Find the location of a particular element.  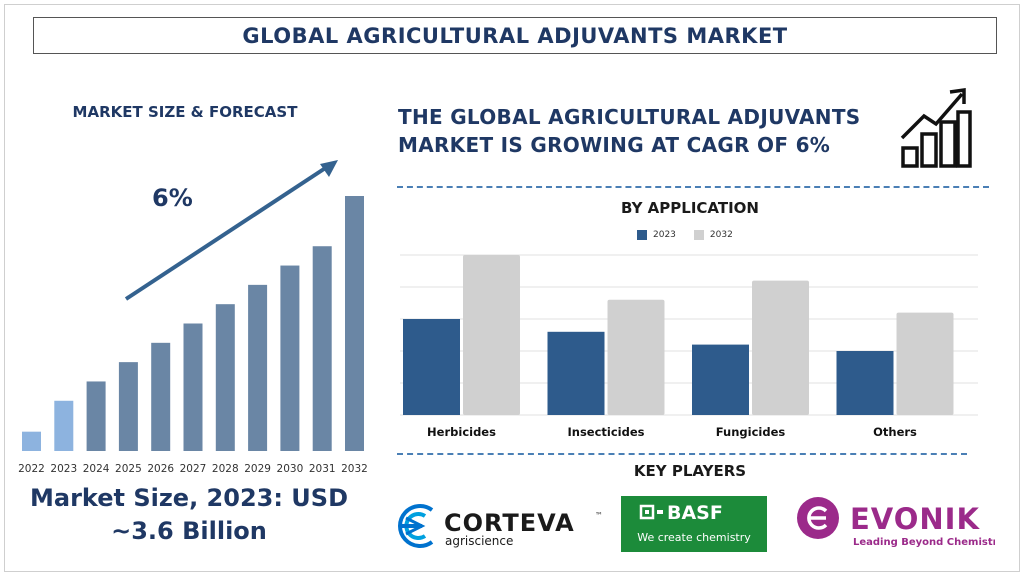

legend-item-2023: 2023 is located at coordinates (656, 235).